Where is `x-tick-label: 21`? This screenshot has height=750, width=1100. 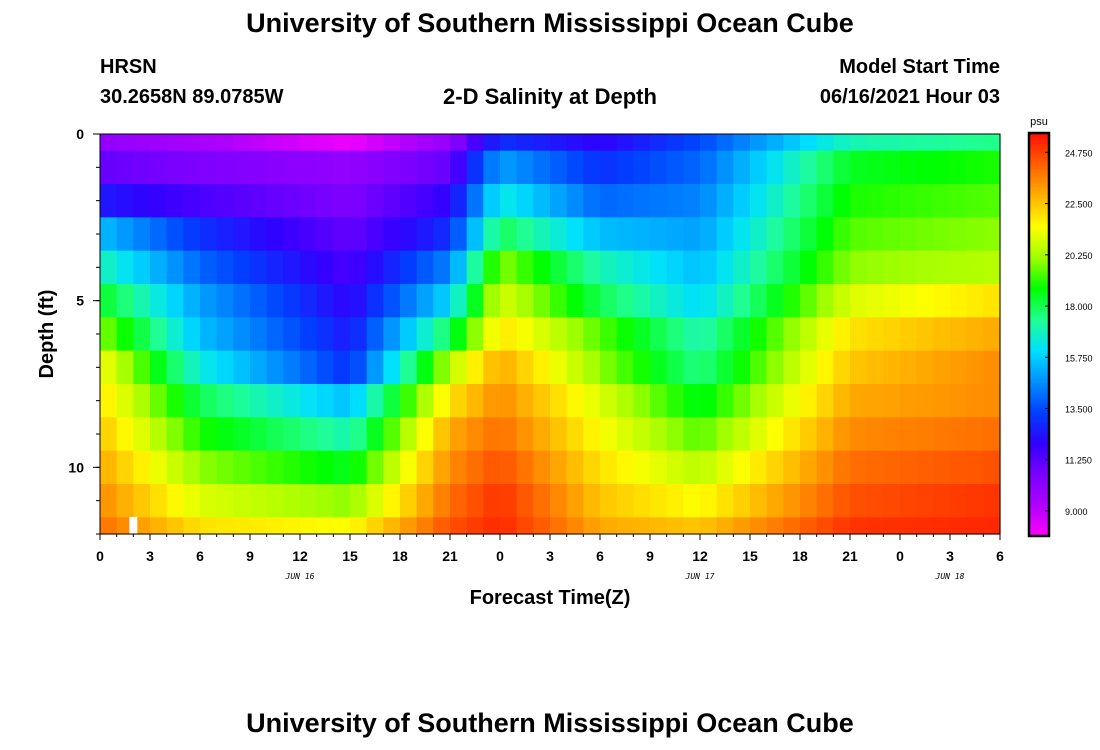 x-tick-label: 21 is located at coordinates (450, 556).